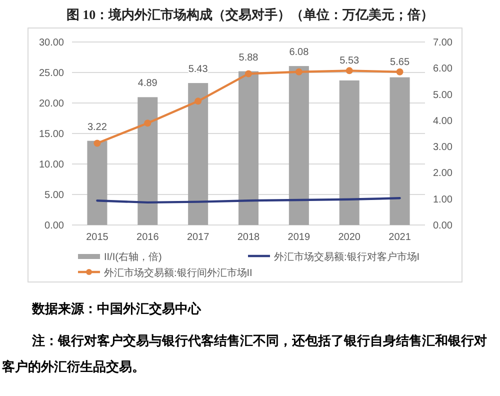 This screenshot has height=396, width=500. I want to click on data-label: 5.88, so click(248, 58).